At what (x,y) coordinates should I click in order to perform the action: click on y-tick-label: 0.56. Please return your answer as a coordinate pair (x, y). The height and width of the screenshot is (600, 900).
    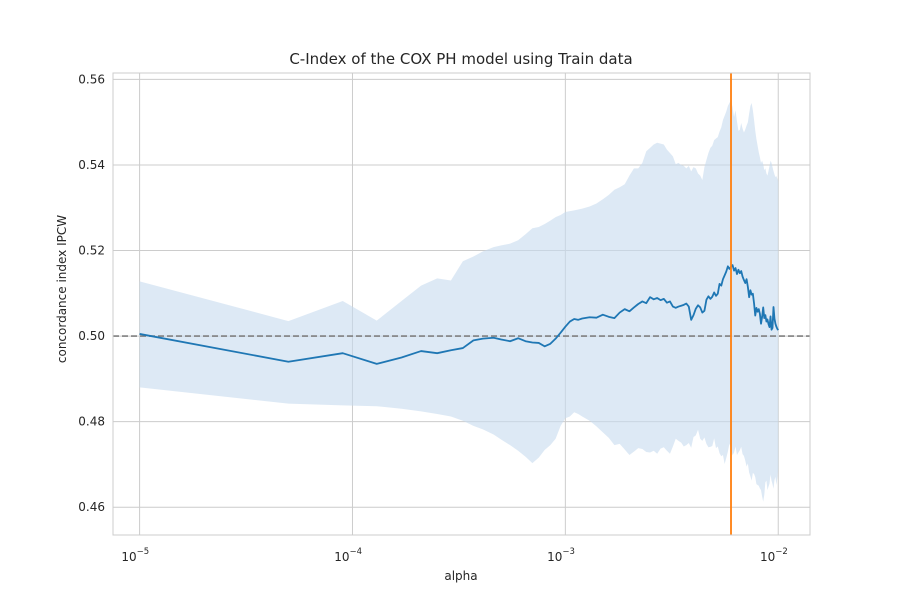
    Looking at the image, I should click on (91, 79).